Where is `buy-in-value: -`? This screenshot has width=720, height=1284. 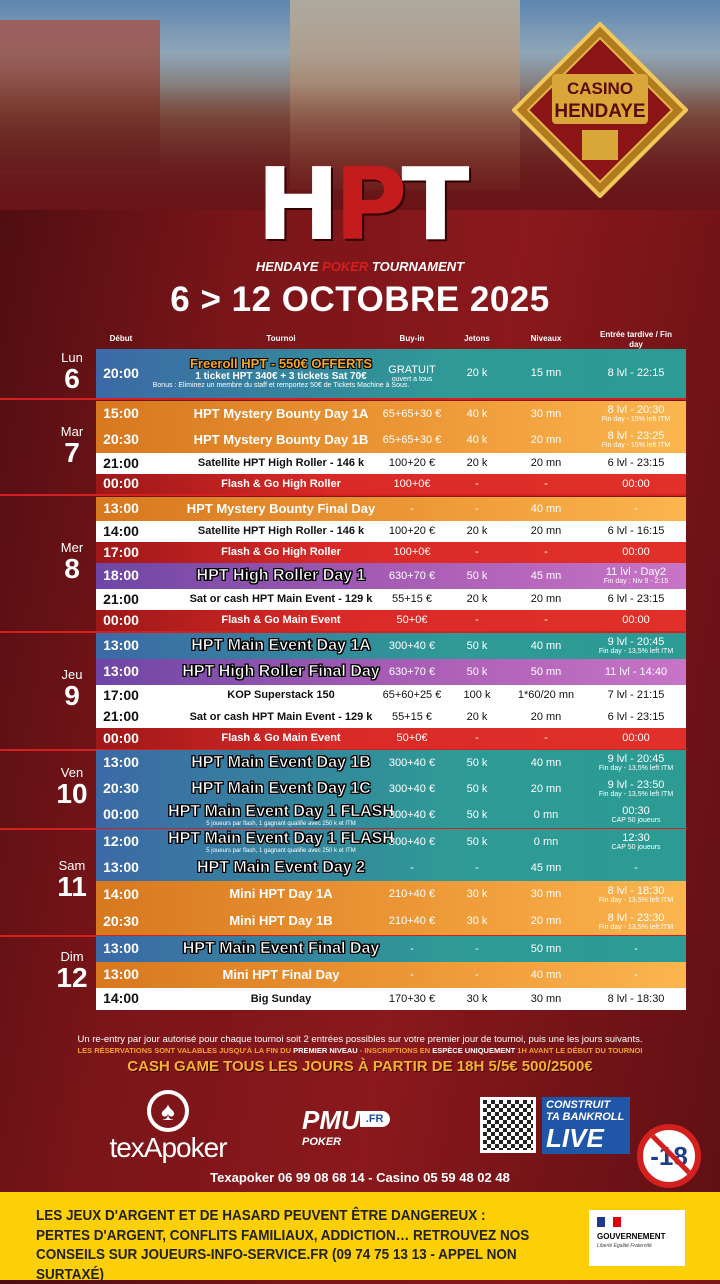 buy-in-value: - is located at coordinates (412, 867).